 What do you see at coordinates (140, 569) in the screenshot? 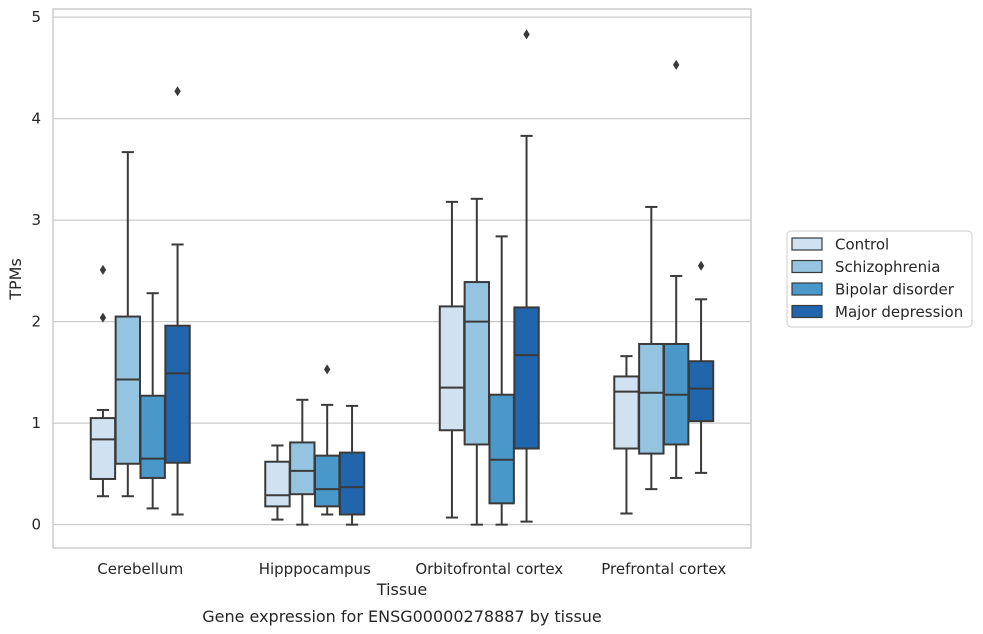
I see `x-tick-label: Cerebellum` at bounding box center [140, 569].